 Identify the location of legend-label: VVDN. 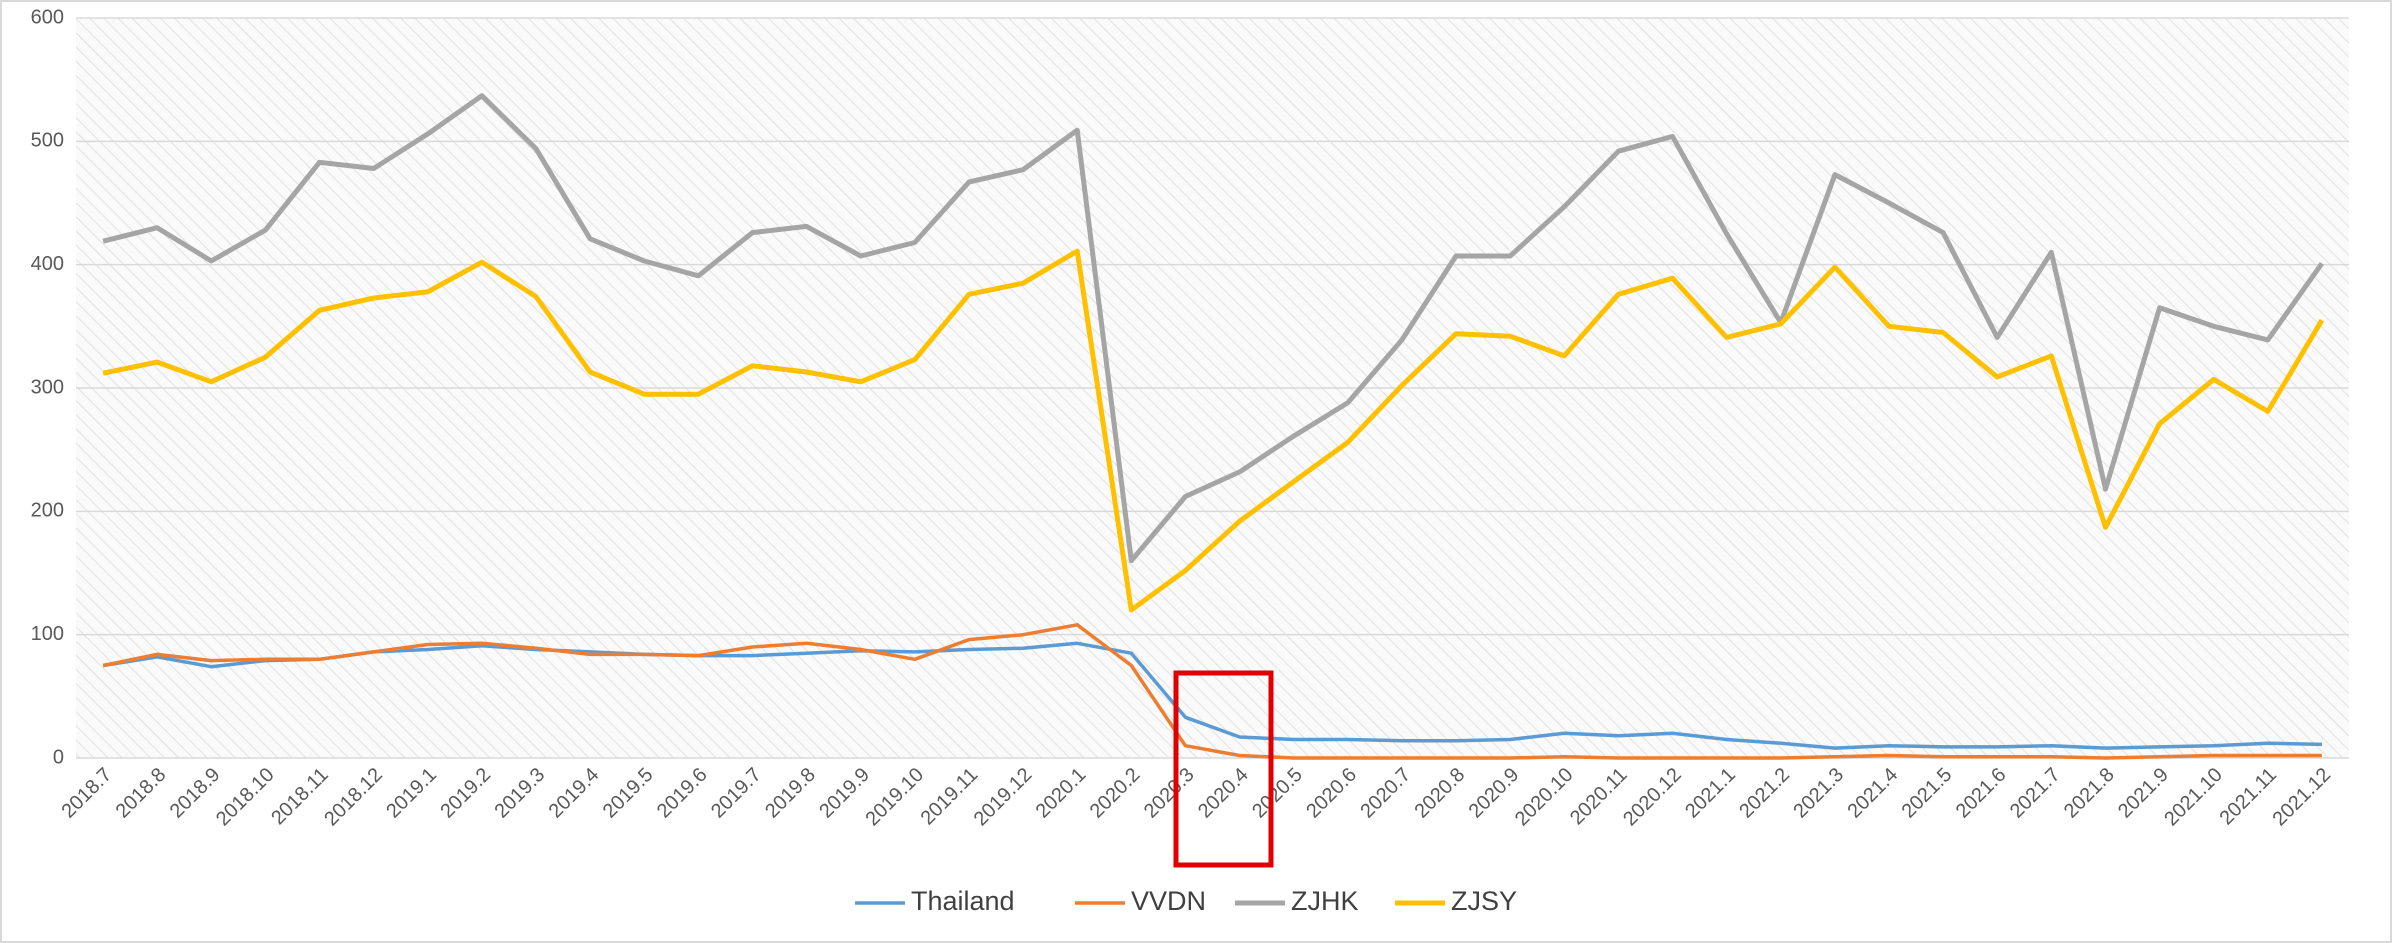
(1168, 901).